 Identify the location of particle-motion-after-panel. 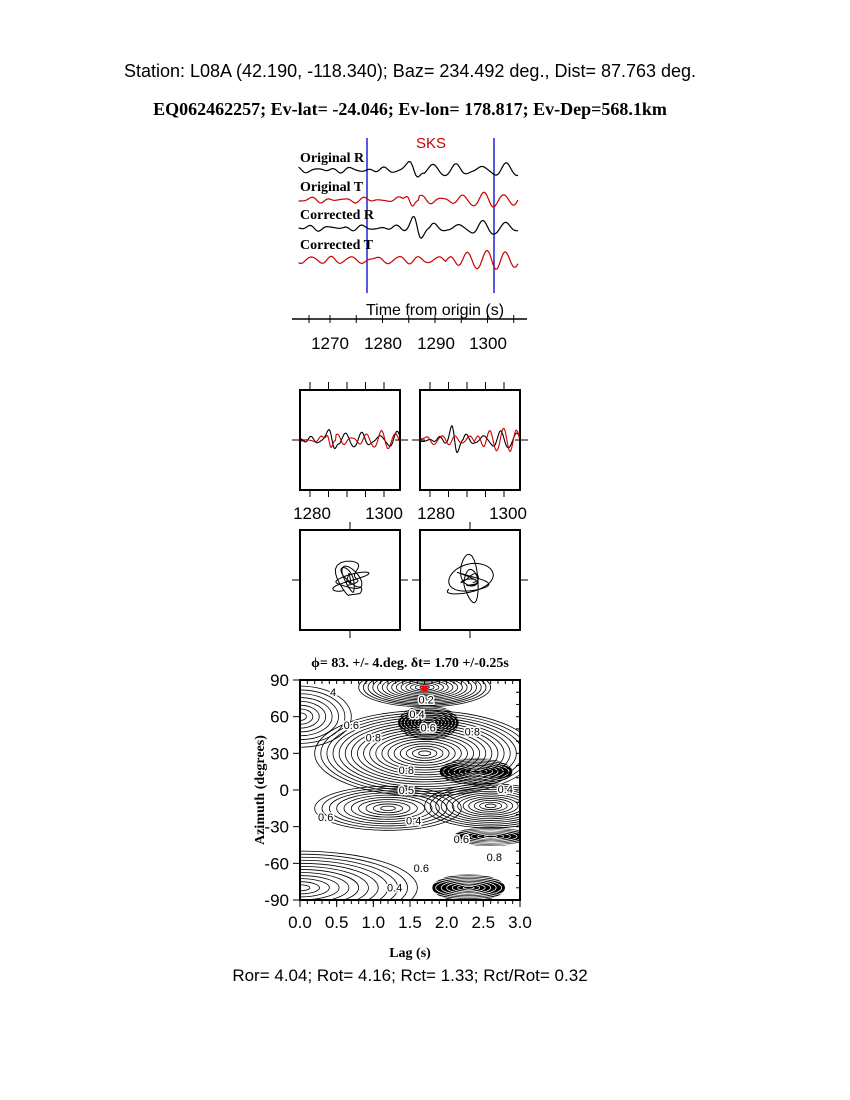
(470, 580).